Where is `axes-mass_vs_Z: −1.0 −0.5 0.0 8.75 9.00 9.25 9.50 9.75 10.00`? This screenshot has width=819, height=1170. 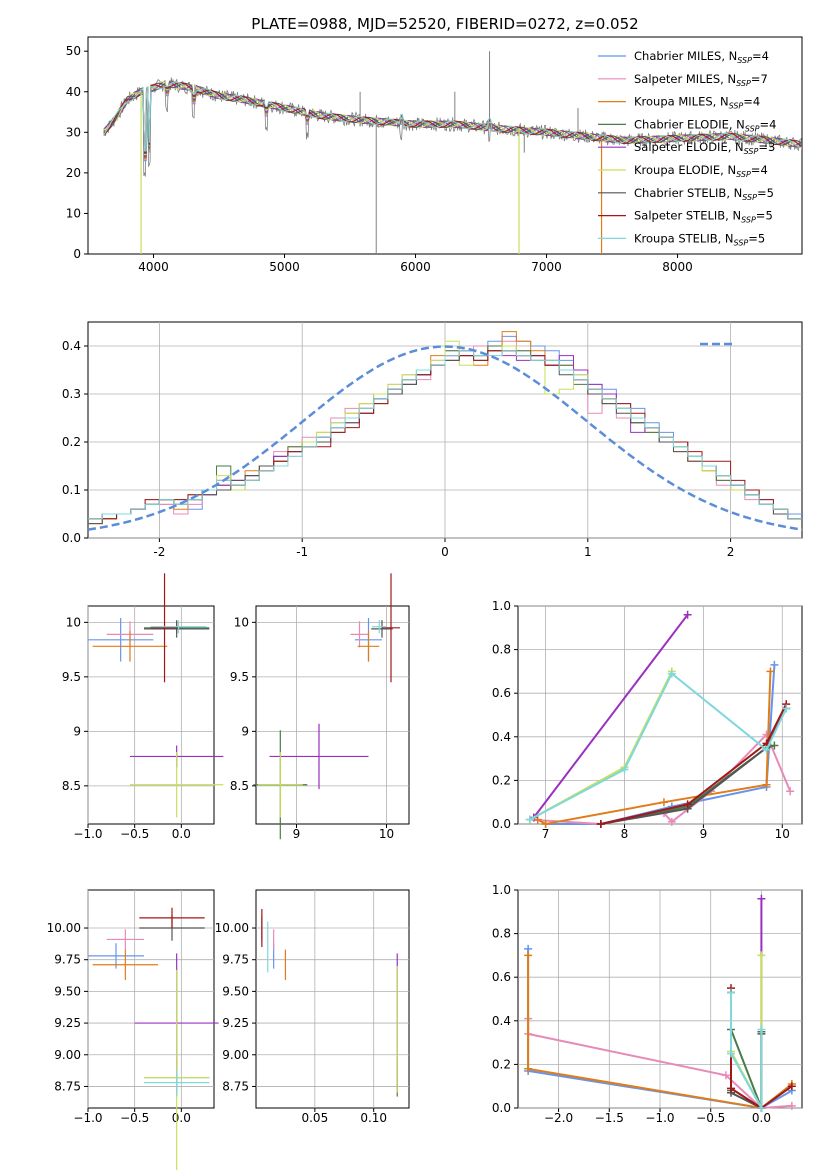
axes-mass_vs_Z: −1.0 −0.5 0.0 8.75 9.00 9.25 9.50 9.75 10.00 is located at coordinates (133, 1029).